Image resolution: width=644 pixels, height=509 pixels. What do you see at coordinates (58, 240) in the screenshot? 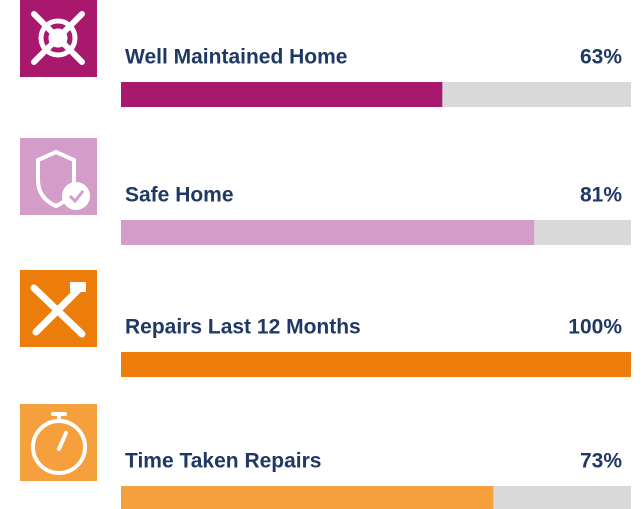
I see `backgrounds` at bounding box center [58, 240].